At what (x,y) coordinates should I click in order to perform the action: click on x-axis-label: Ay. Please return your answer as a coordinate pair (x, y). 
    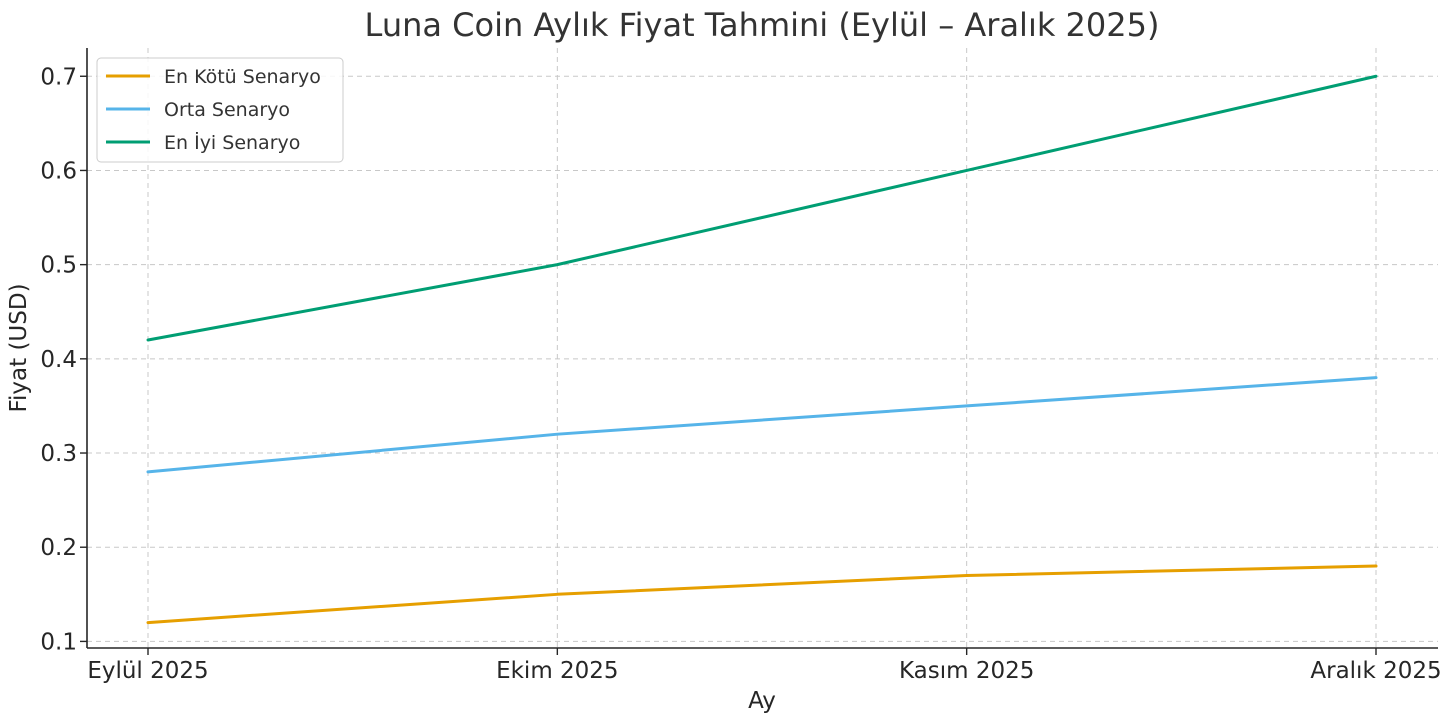
    Looking at the image, I should click on (762, 701).